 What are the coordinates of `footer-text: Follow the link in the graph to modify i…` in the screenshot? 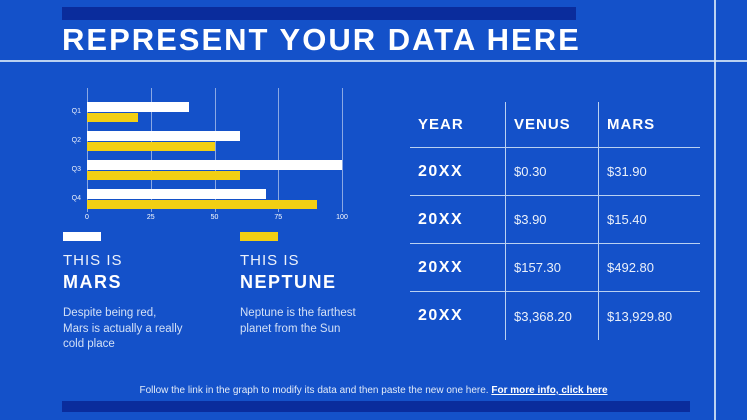 It's located at (315, 390).